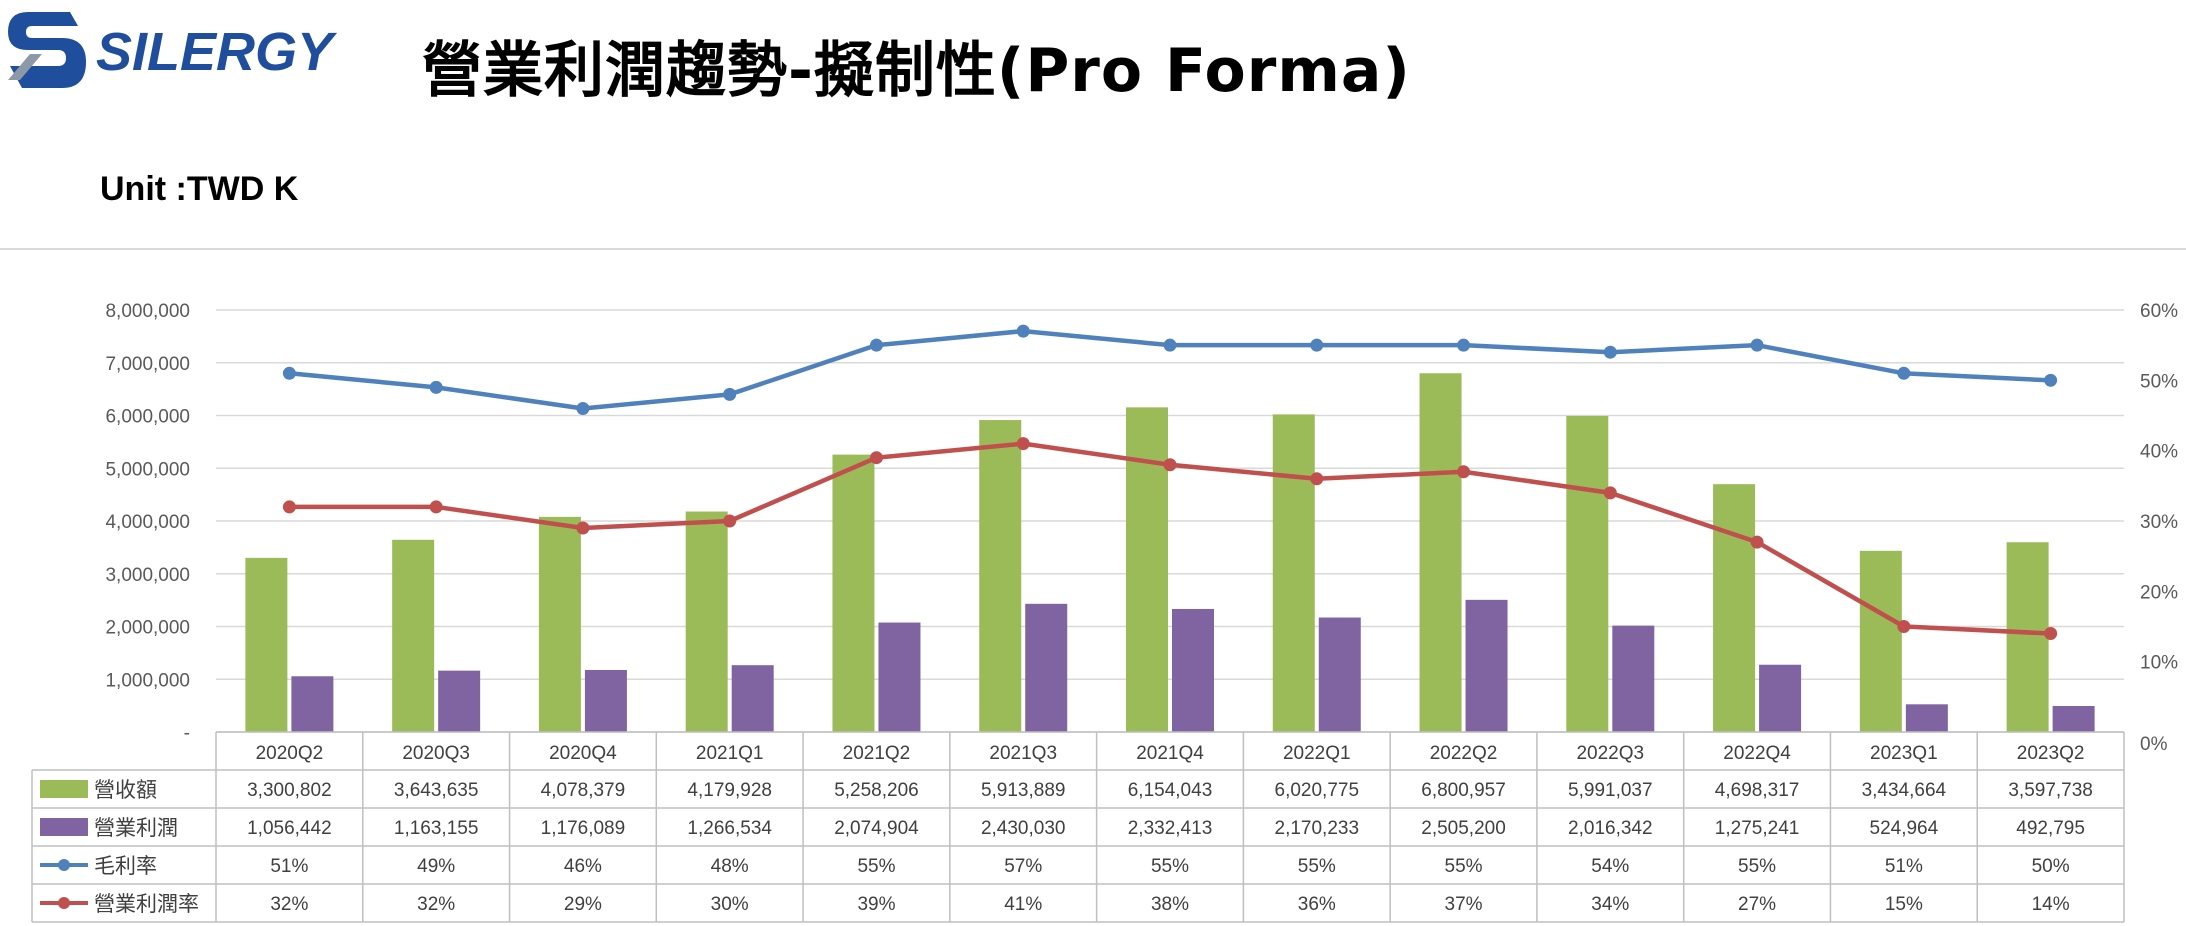  I want to click on y-left-tick-label: 3,000,000, so click(147, 575).